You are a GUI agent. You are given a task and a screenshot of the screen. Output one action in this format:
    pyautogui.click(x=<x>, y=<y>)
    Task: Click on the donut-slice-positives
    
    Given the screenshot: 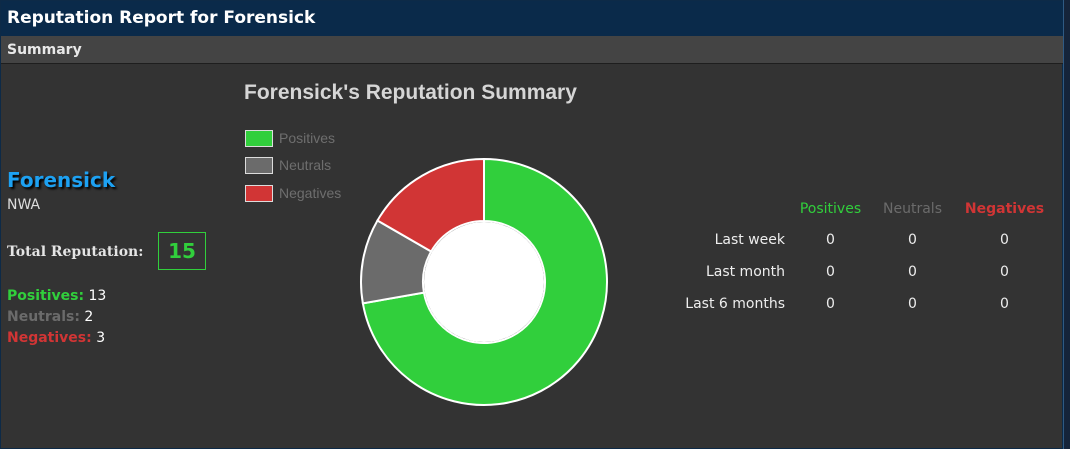 What is the action you would take?
    pyautogui.click(x=484, y=281)
    